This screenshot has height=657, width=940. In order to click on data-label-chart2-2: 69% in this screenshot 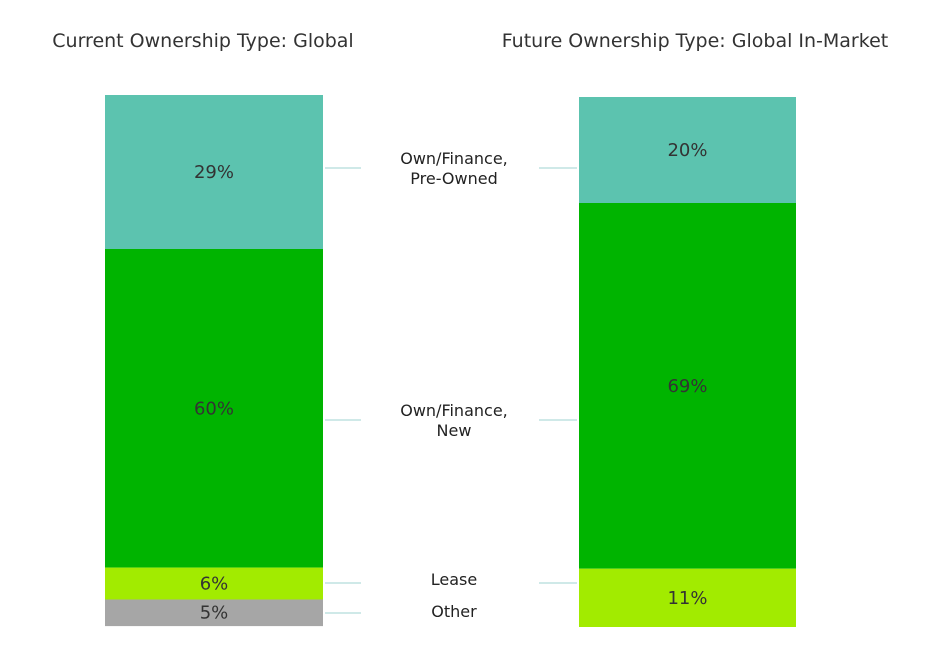, I will do `click(687, 386)`.